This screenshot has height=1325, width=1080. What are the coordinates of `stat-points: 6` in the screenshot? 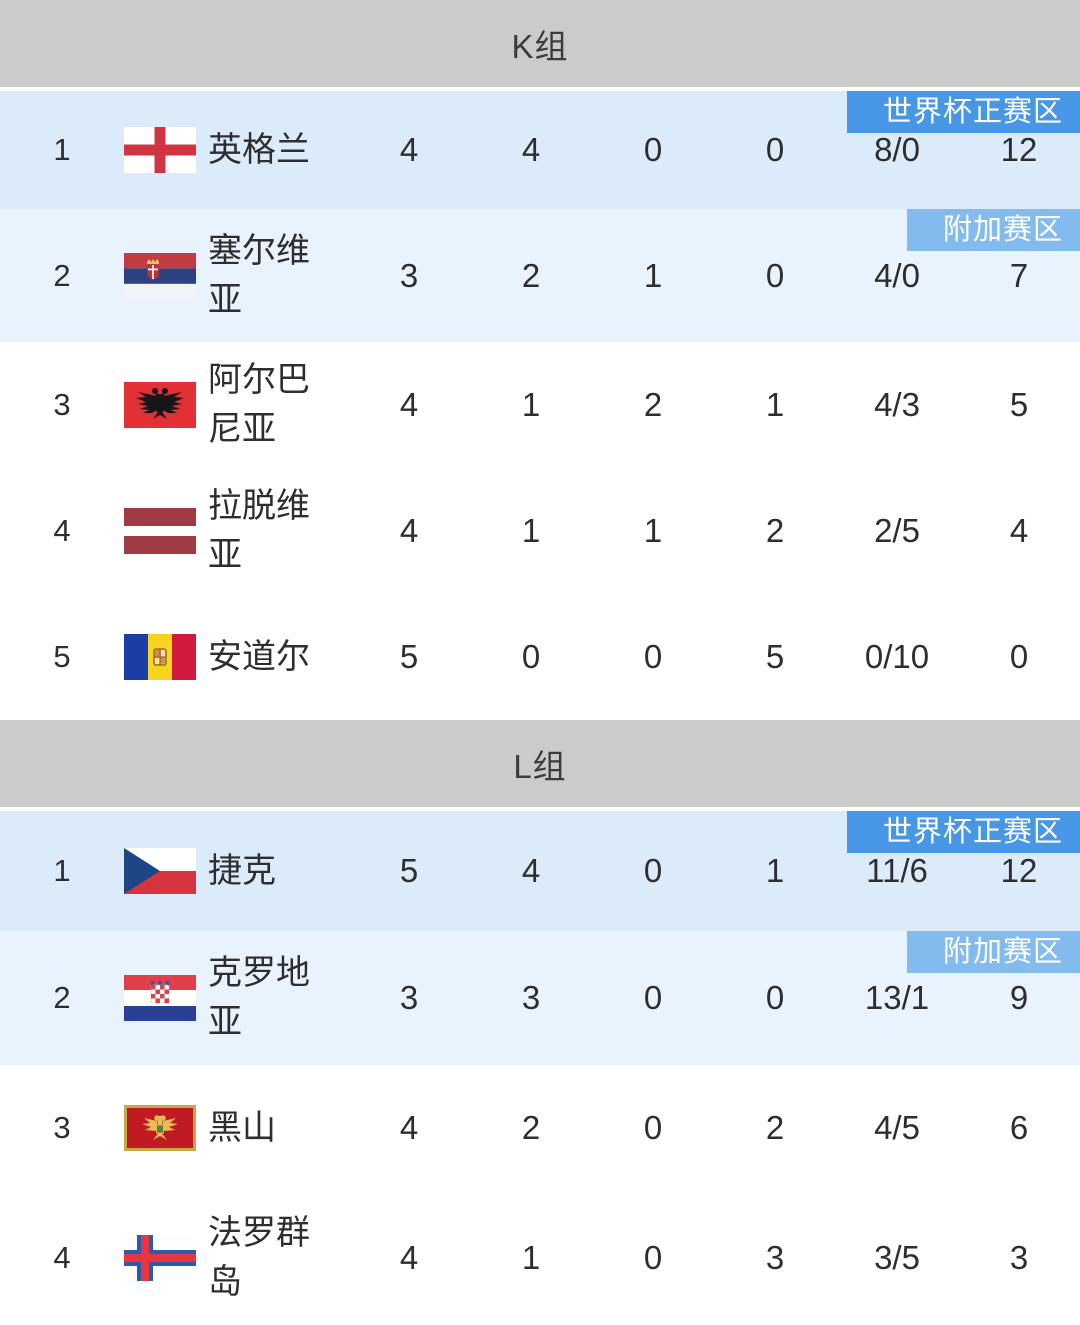 It's located at (1019, 1127).